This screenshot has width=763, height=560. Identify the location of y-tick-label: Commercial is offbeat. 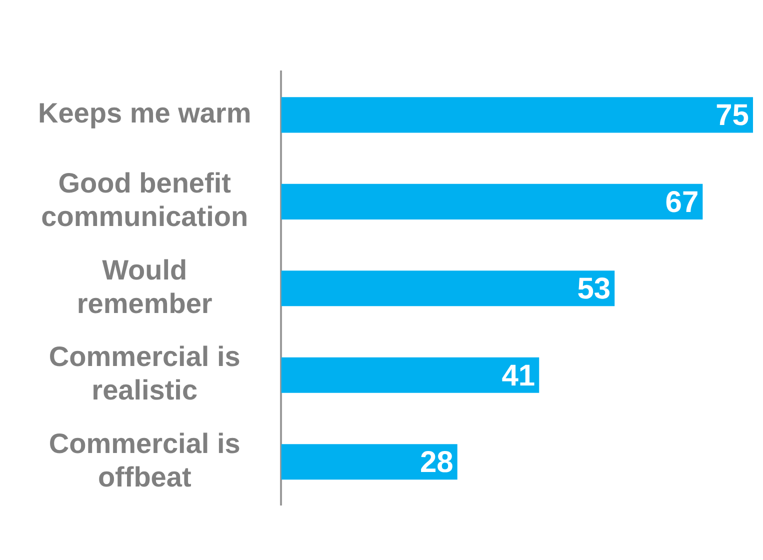
(144, 460).